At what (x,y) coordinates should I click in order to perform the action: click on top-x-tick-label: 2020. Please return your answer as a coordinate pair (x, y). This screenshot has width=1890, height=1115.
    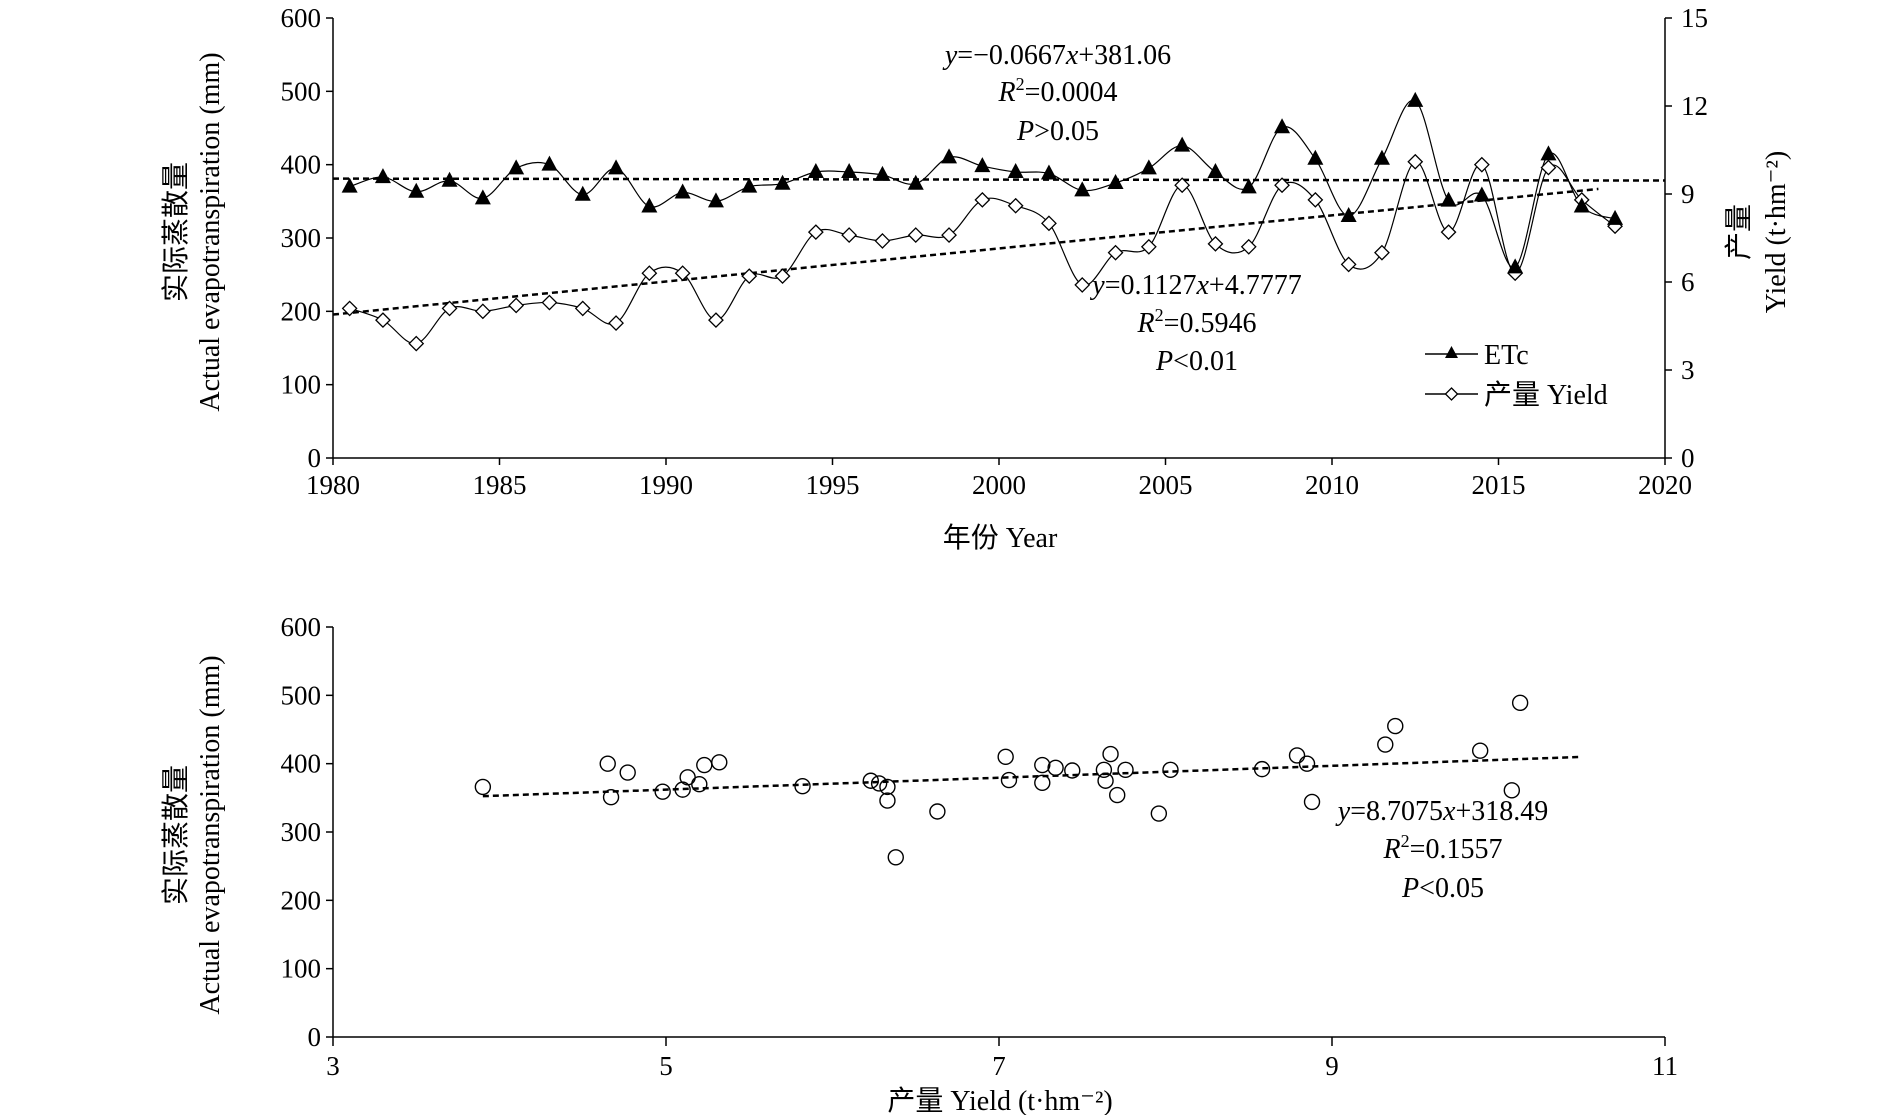
    Looking at the image, I should click on (1665, 485).